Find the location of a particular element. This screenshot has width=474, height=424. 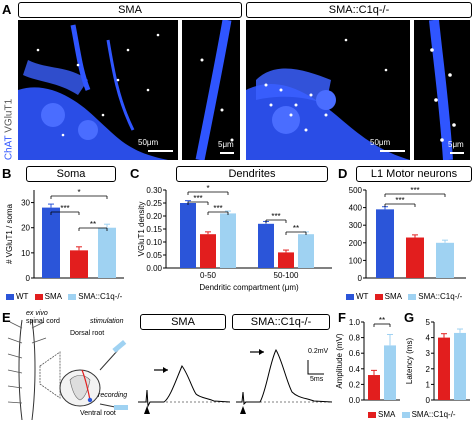

amplitude-ytick-label: 1.0 is located at coordinates (355, 322).